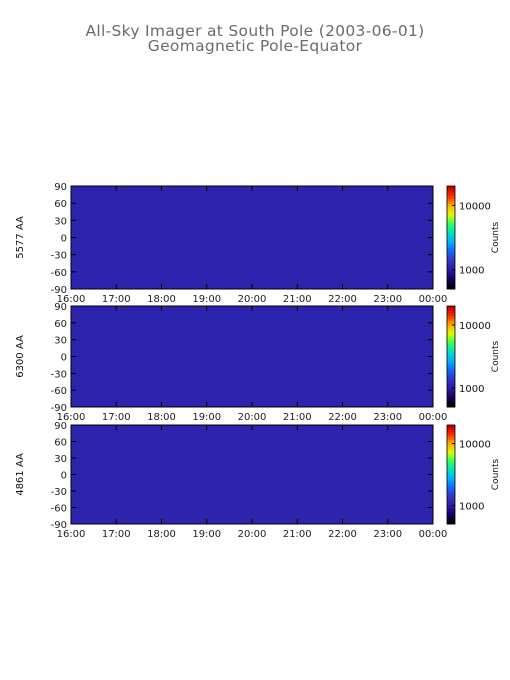  Describe the element at coordinates (64, 239) in the screenshot. I see `y-tick-label: 0` at that location.